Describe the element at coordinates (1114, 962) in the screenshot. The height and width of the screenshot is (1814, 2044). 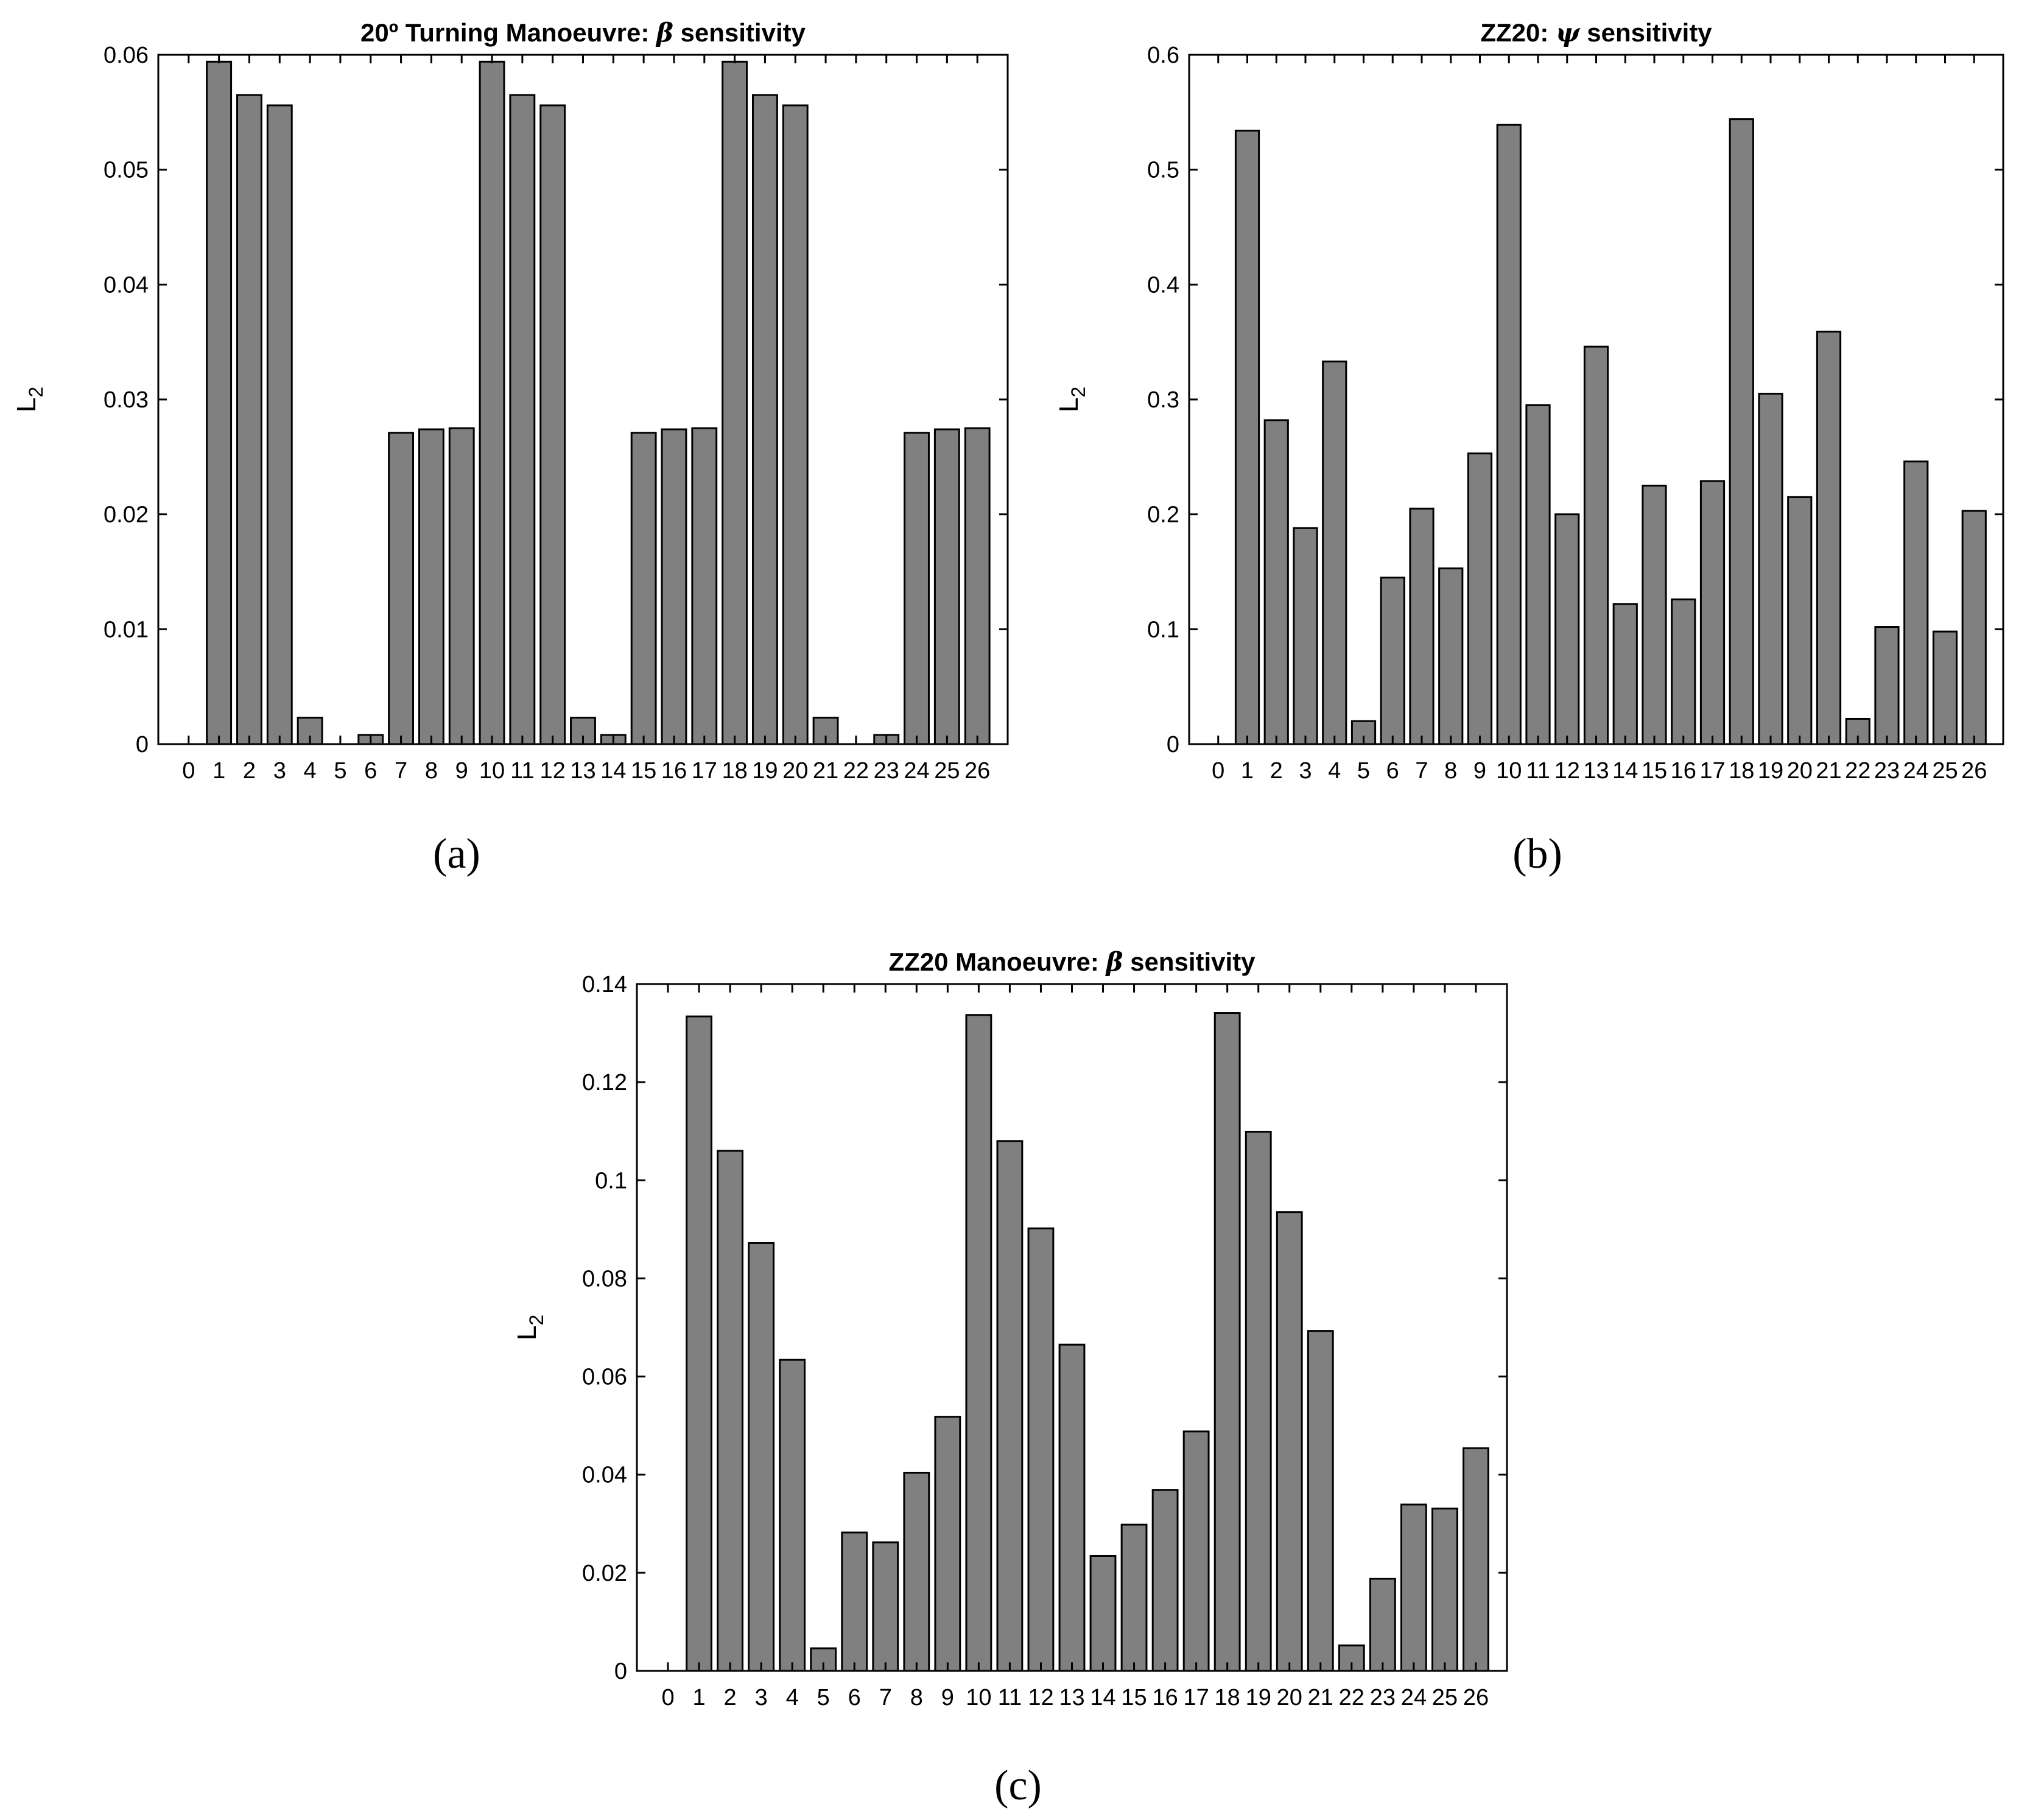
I see `chart-title-symbol: β` at that location.